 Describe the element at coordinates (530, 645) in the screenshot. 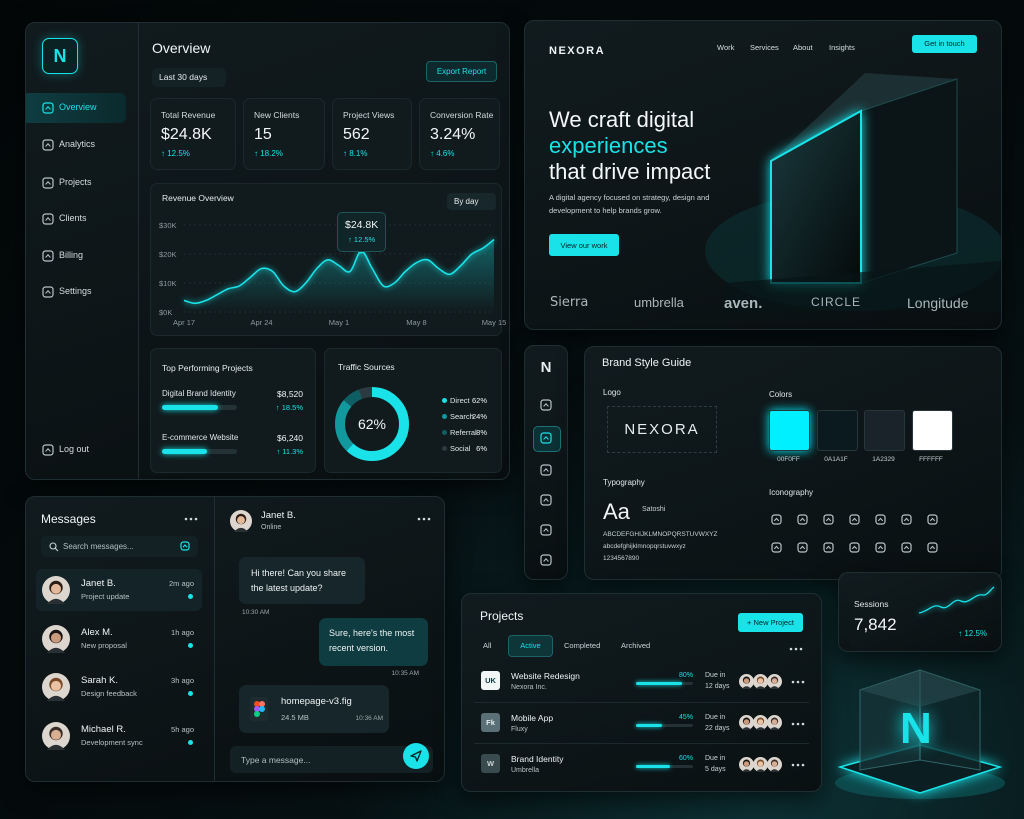

I see `tab: Active` at that location.